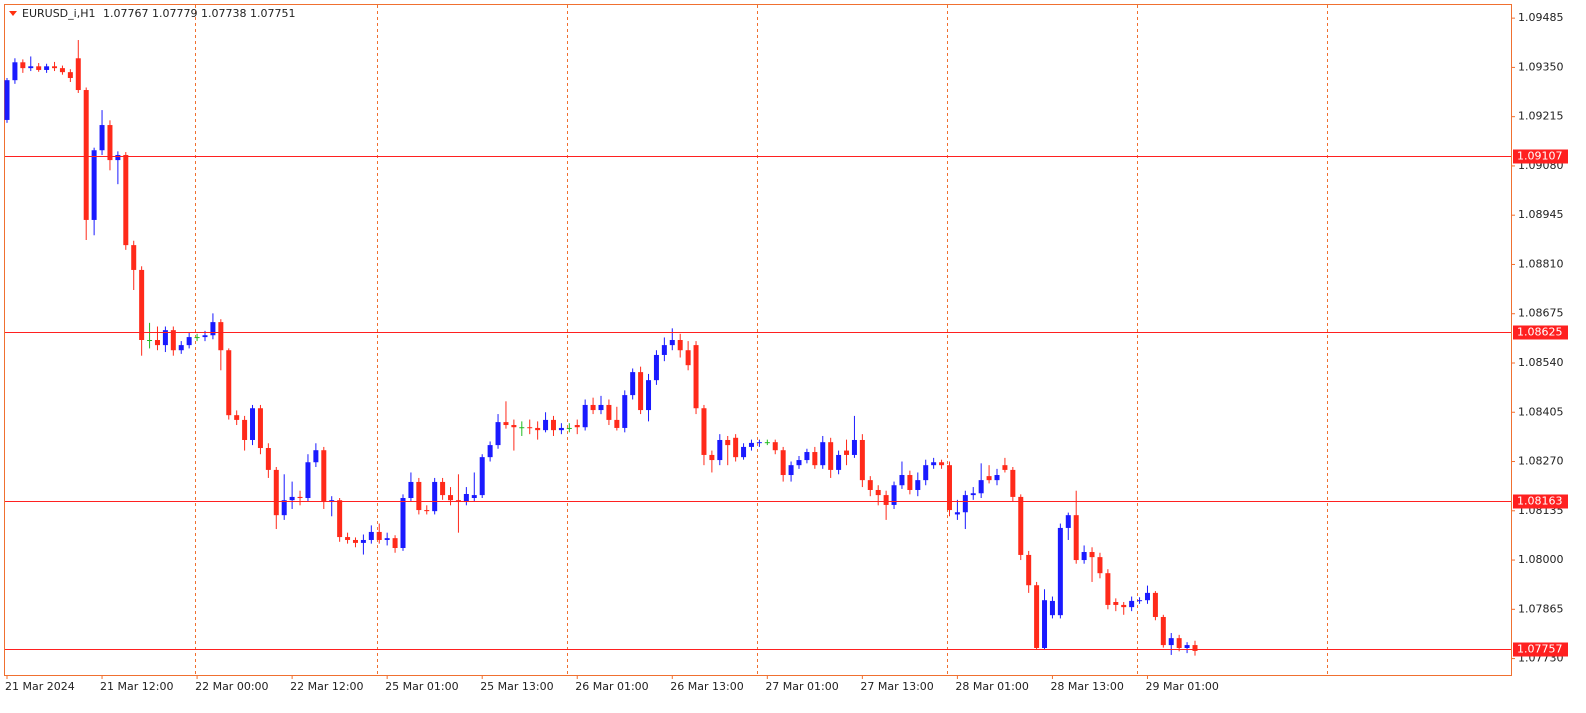  What do you see at coordinates (326, 686) in the screenshot?
I see `x-tick-label: 22 Mar 12:00` at bounding box center [326, 686].